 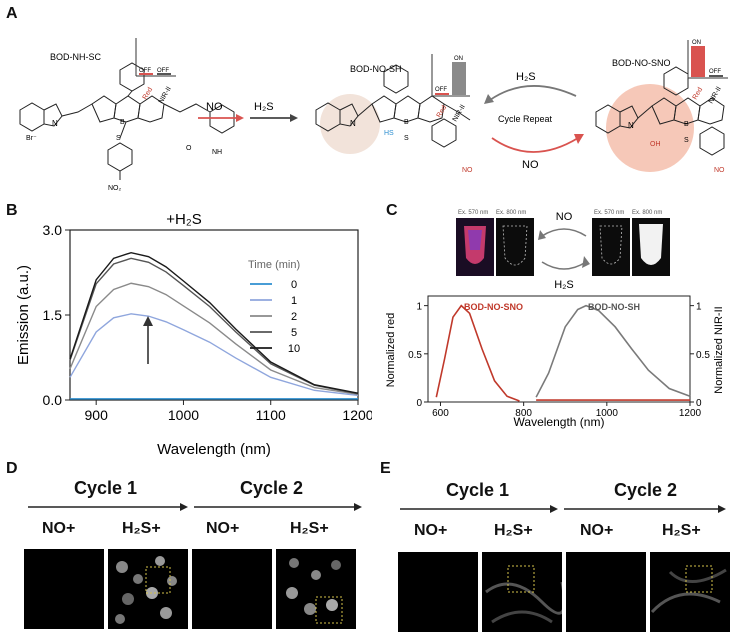 What do you see at coordinates (696, 43) in the screenshot?
I see `mini-on-2: ON` at bounding box center [696, 43].